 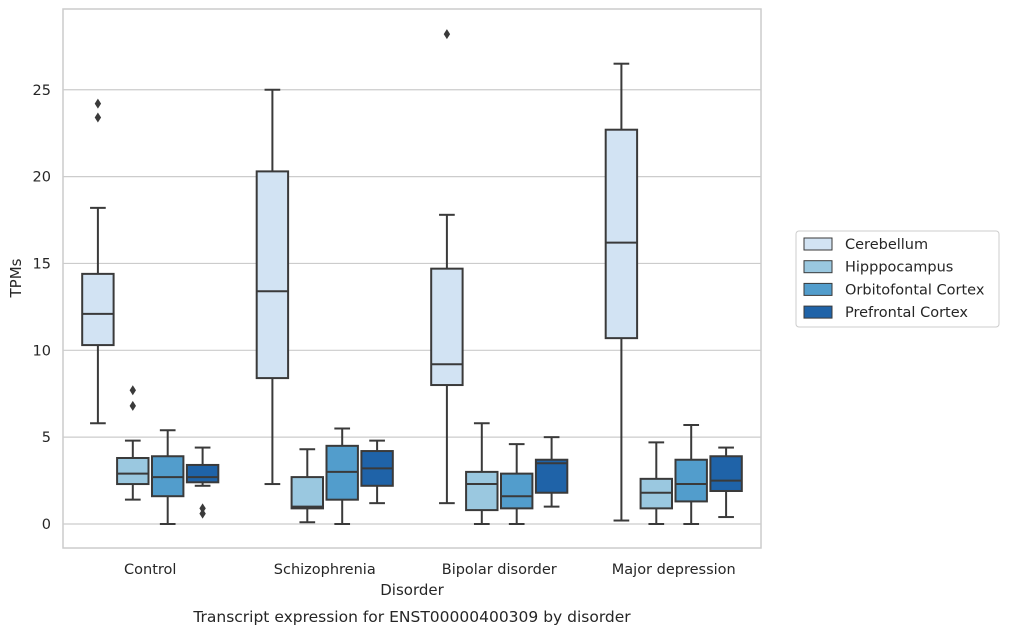 What do you see at coordinates (42, 308) in the screenshot?
I see `y-tick-labels: 0 5 10 15 20 25` at bounding box center [42, 308].